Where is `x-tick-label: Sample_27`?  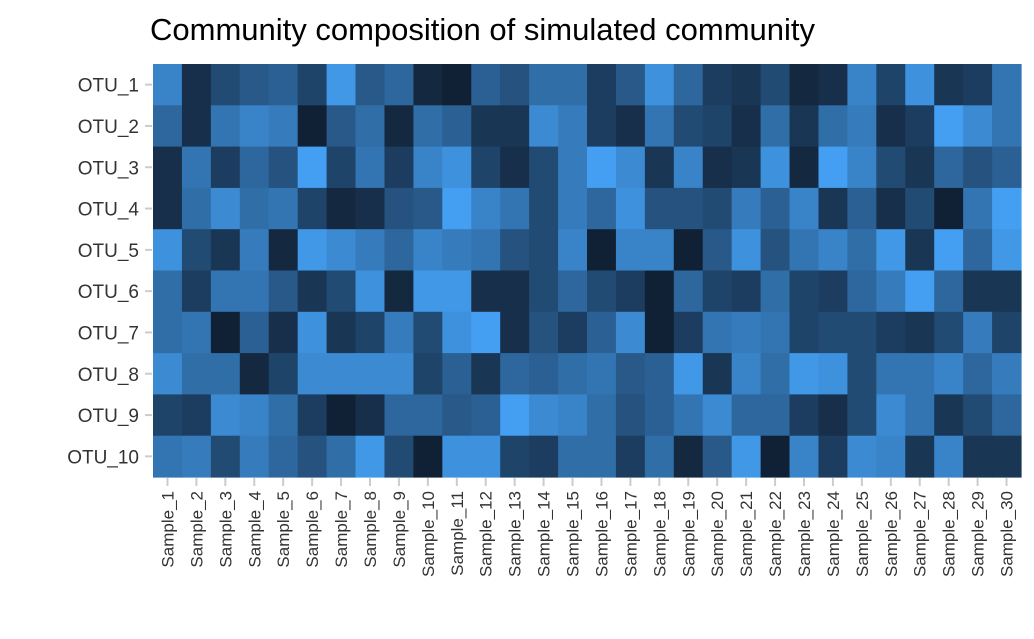 x-tick-label: Sample_27 is located at coordinates (920, 534).